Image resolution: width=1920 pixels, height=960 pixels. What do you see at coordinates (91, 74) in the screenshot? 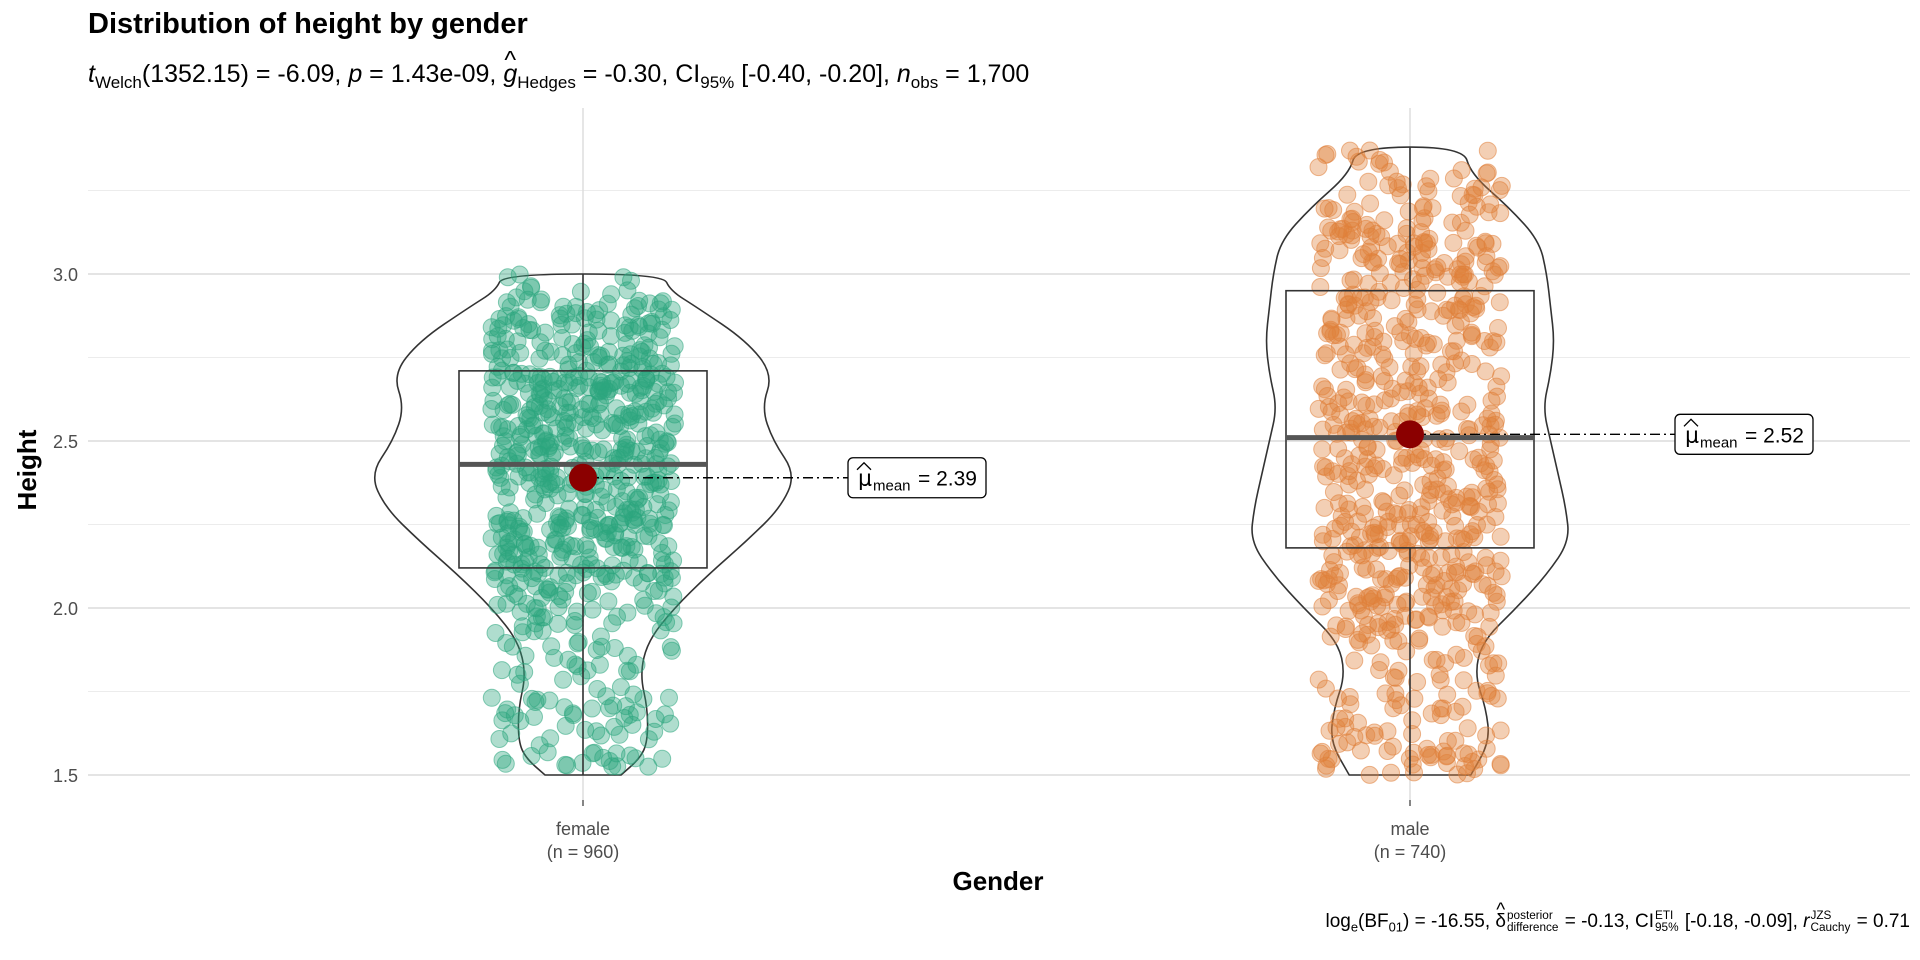
I see `subtitle-t-label: t` at bounding box center [91, 74].